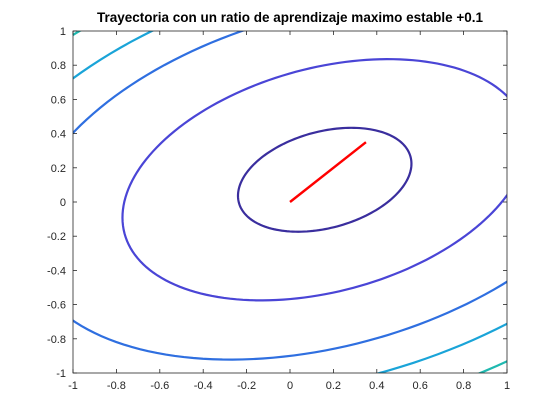  I want to click on y-tick-label: -0.6, so click(56, 306).